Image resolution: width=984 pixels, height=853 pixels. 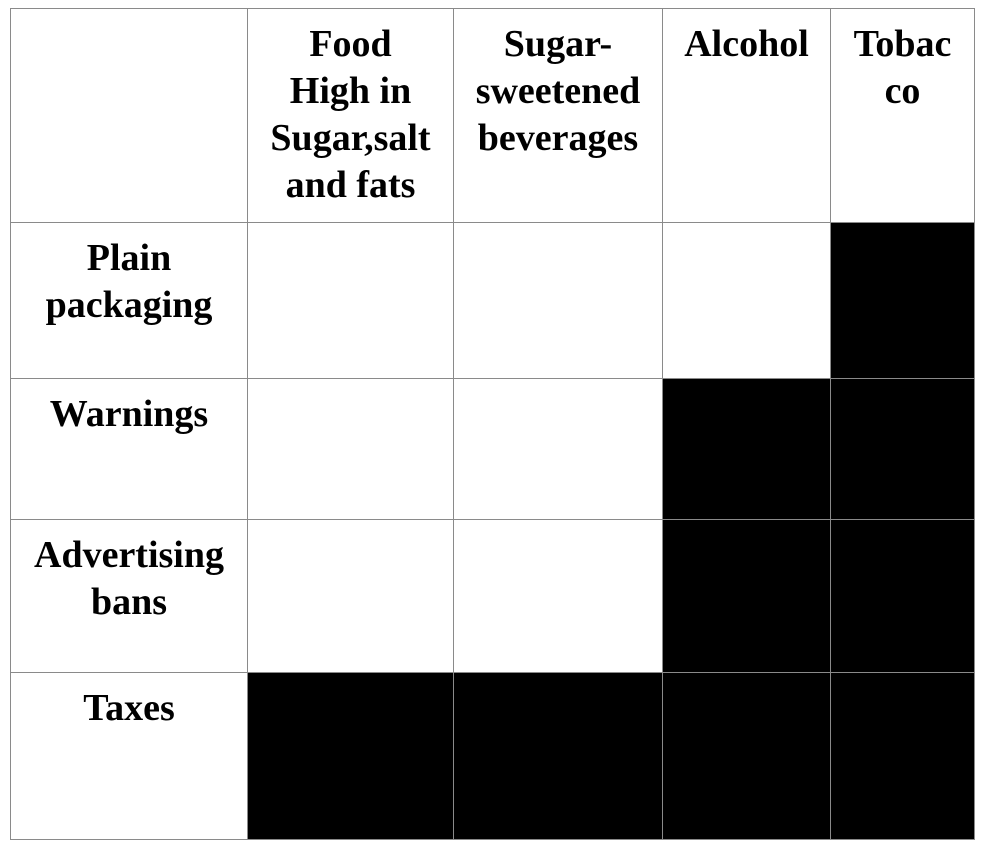 What do you see at coordinates (558, 44) in the screenshot?
I see `column-header-line: Sugar-` at bounding box center [558, 44].